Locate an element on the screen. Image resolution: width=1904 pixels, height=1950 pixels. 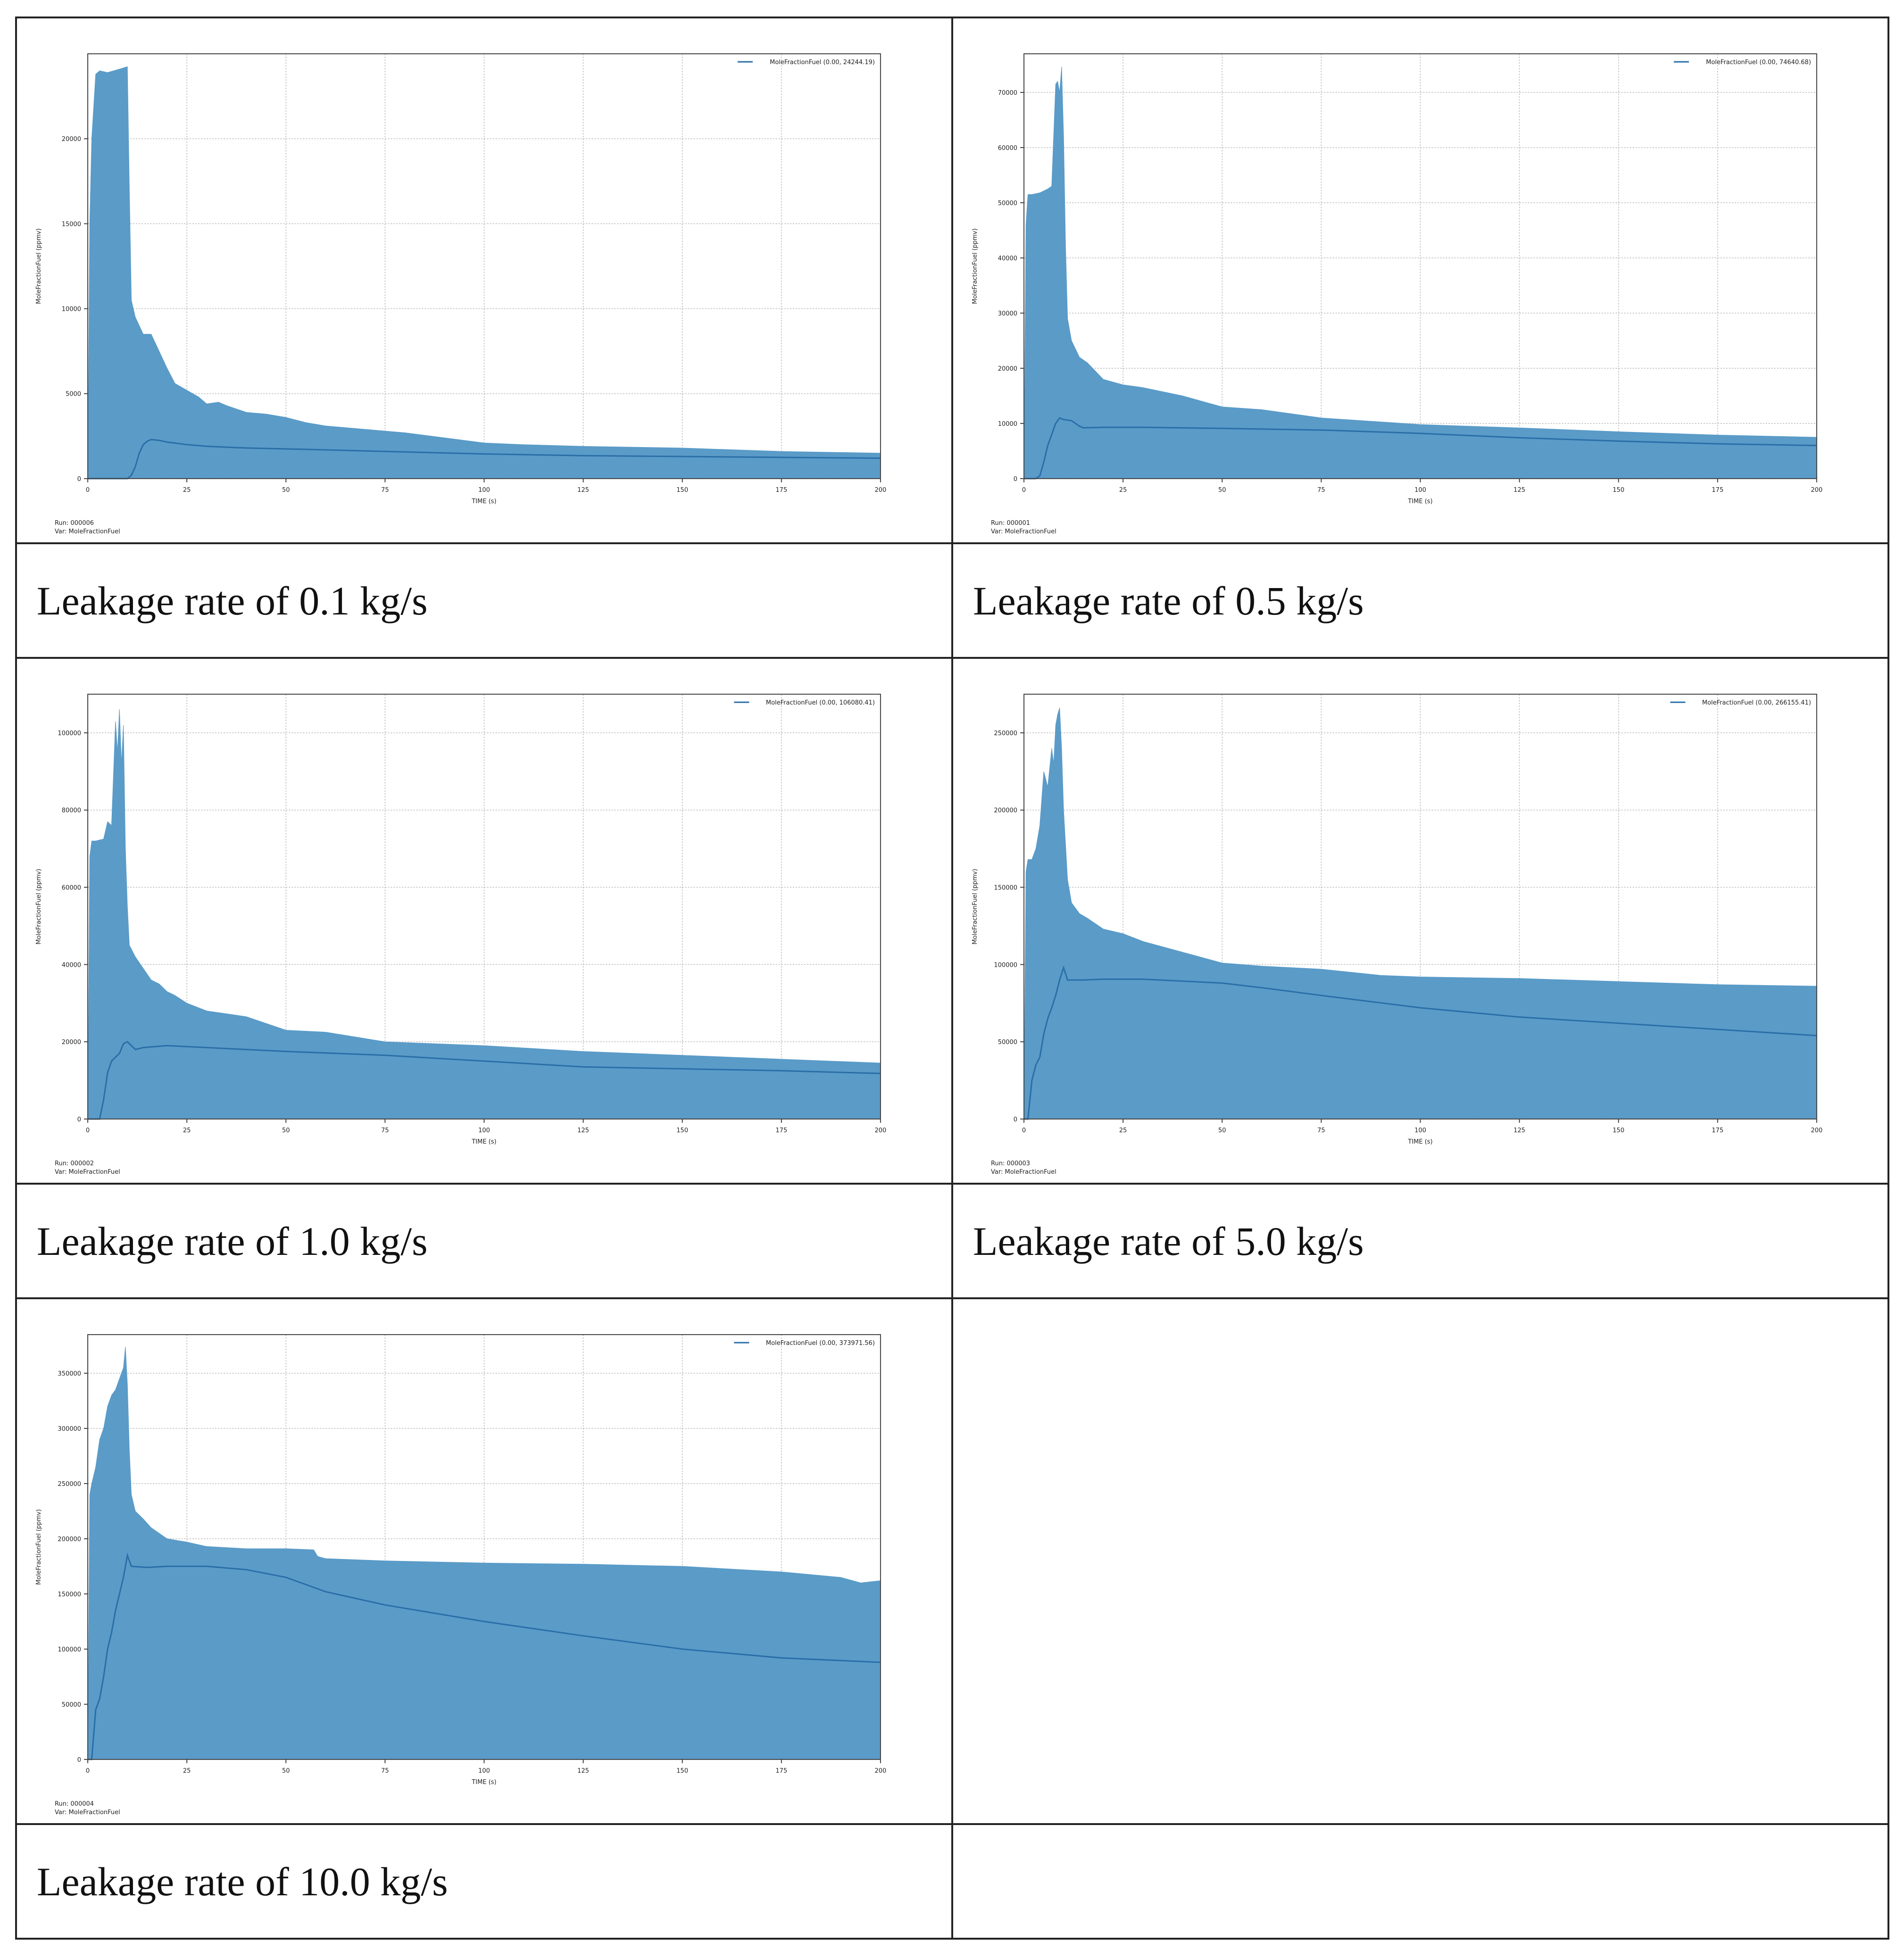
y-tick-label-1: 10000 is located at coordinates (1007, 424).